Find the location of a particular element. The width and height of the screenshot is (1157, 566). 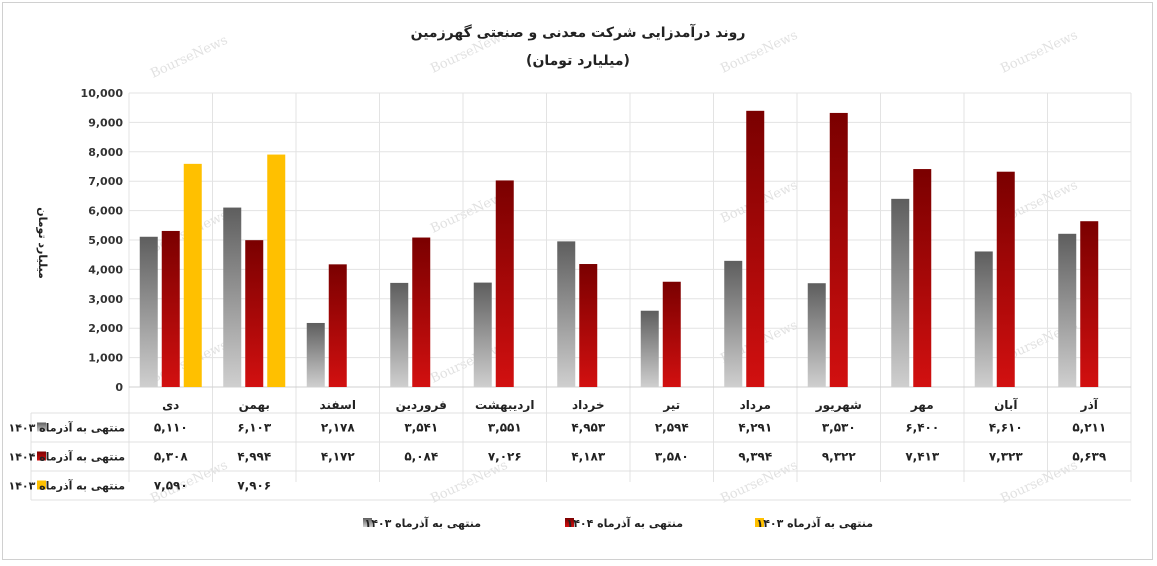

table-cell: ۹,۳۹۴ is located at coordinates (755, 457).